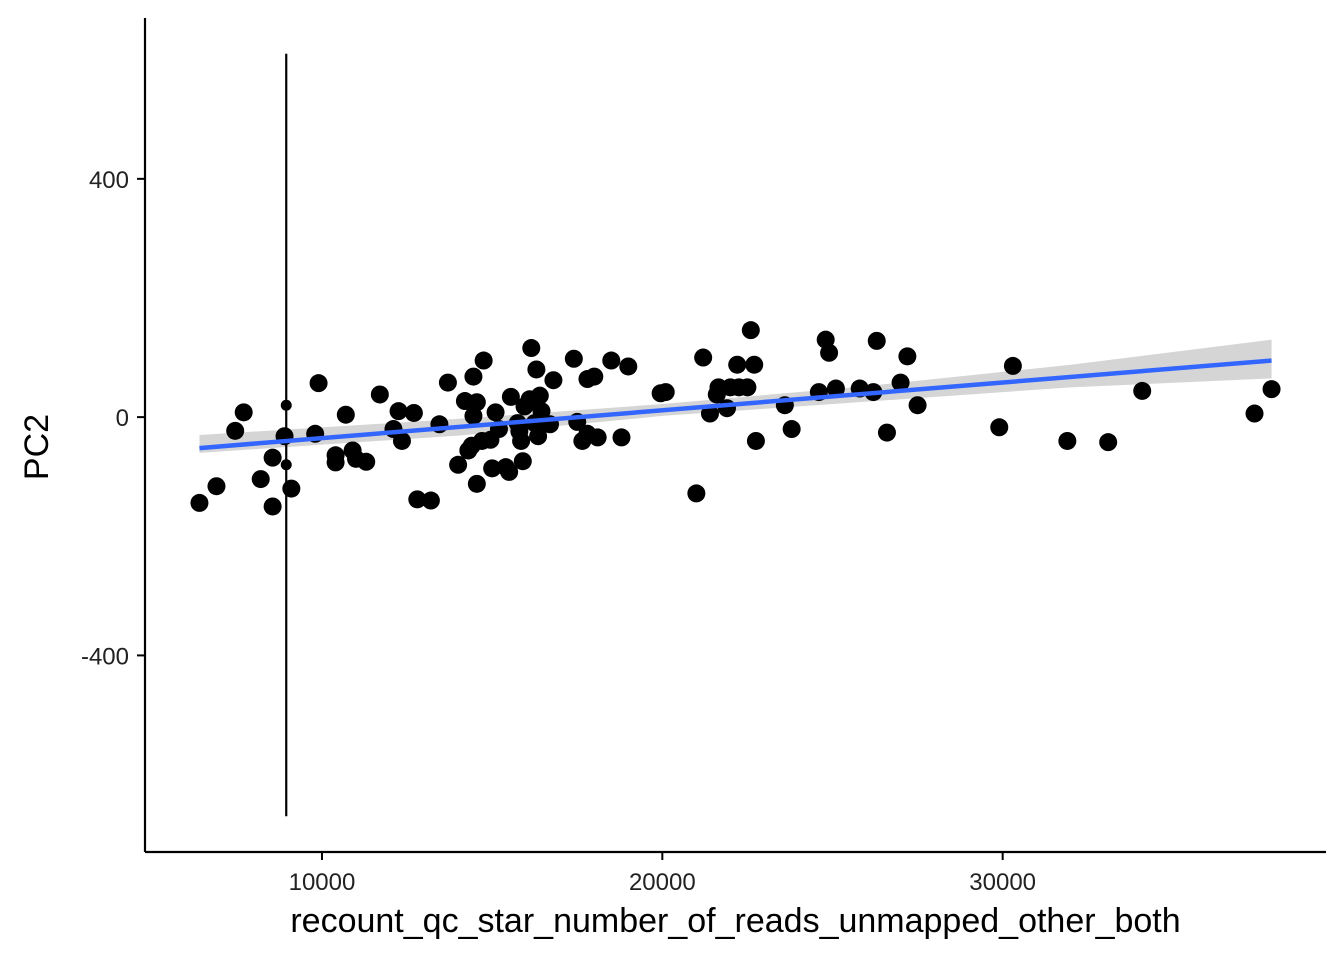 The height and width of the screenshot is (960, 1344). I want to click on y-axis-title: PC2, so click(37, 447).